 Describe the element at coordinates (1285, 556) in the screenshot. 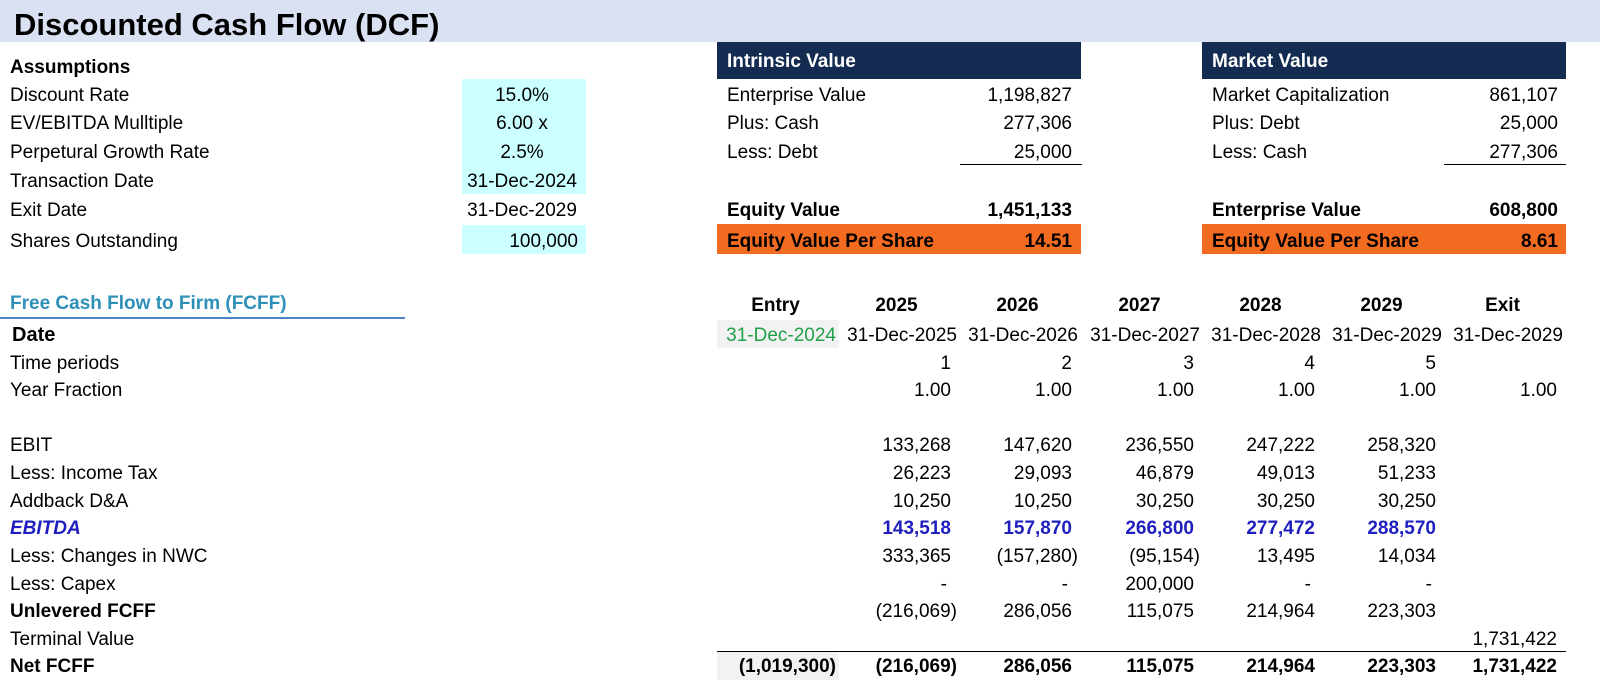

I see `less-changes-in-nwc-cell: 13,495` at that location.